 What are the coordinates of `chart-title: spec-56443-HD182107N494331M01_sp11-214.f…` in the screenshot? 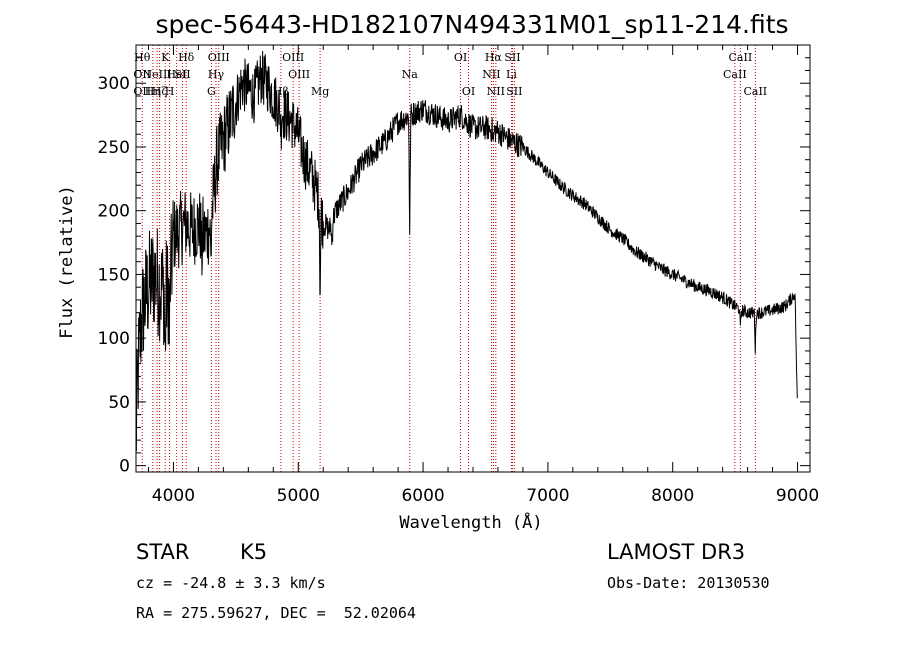 It's located at (471, 24).